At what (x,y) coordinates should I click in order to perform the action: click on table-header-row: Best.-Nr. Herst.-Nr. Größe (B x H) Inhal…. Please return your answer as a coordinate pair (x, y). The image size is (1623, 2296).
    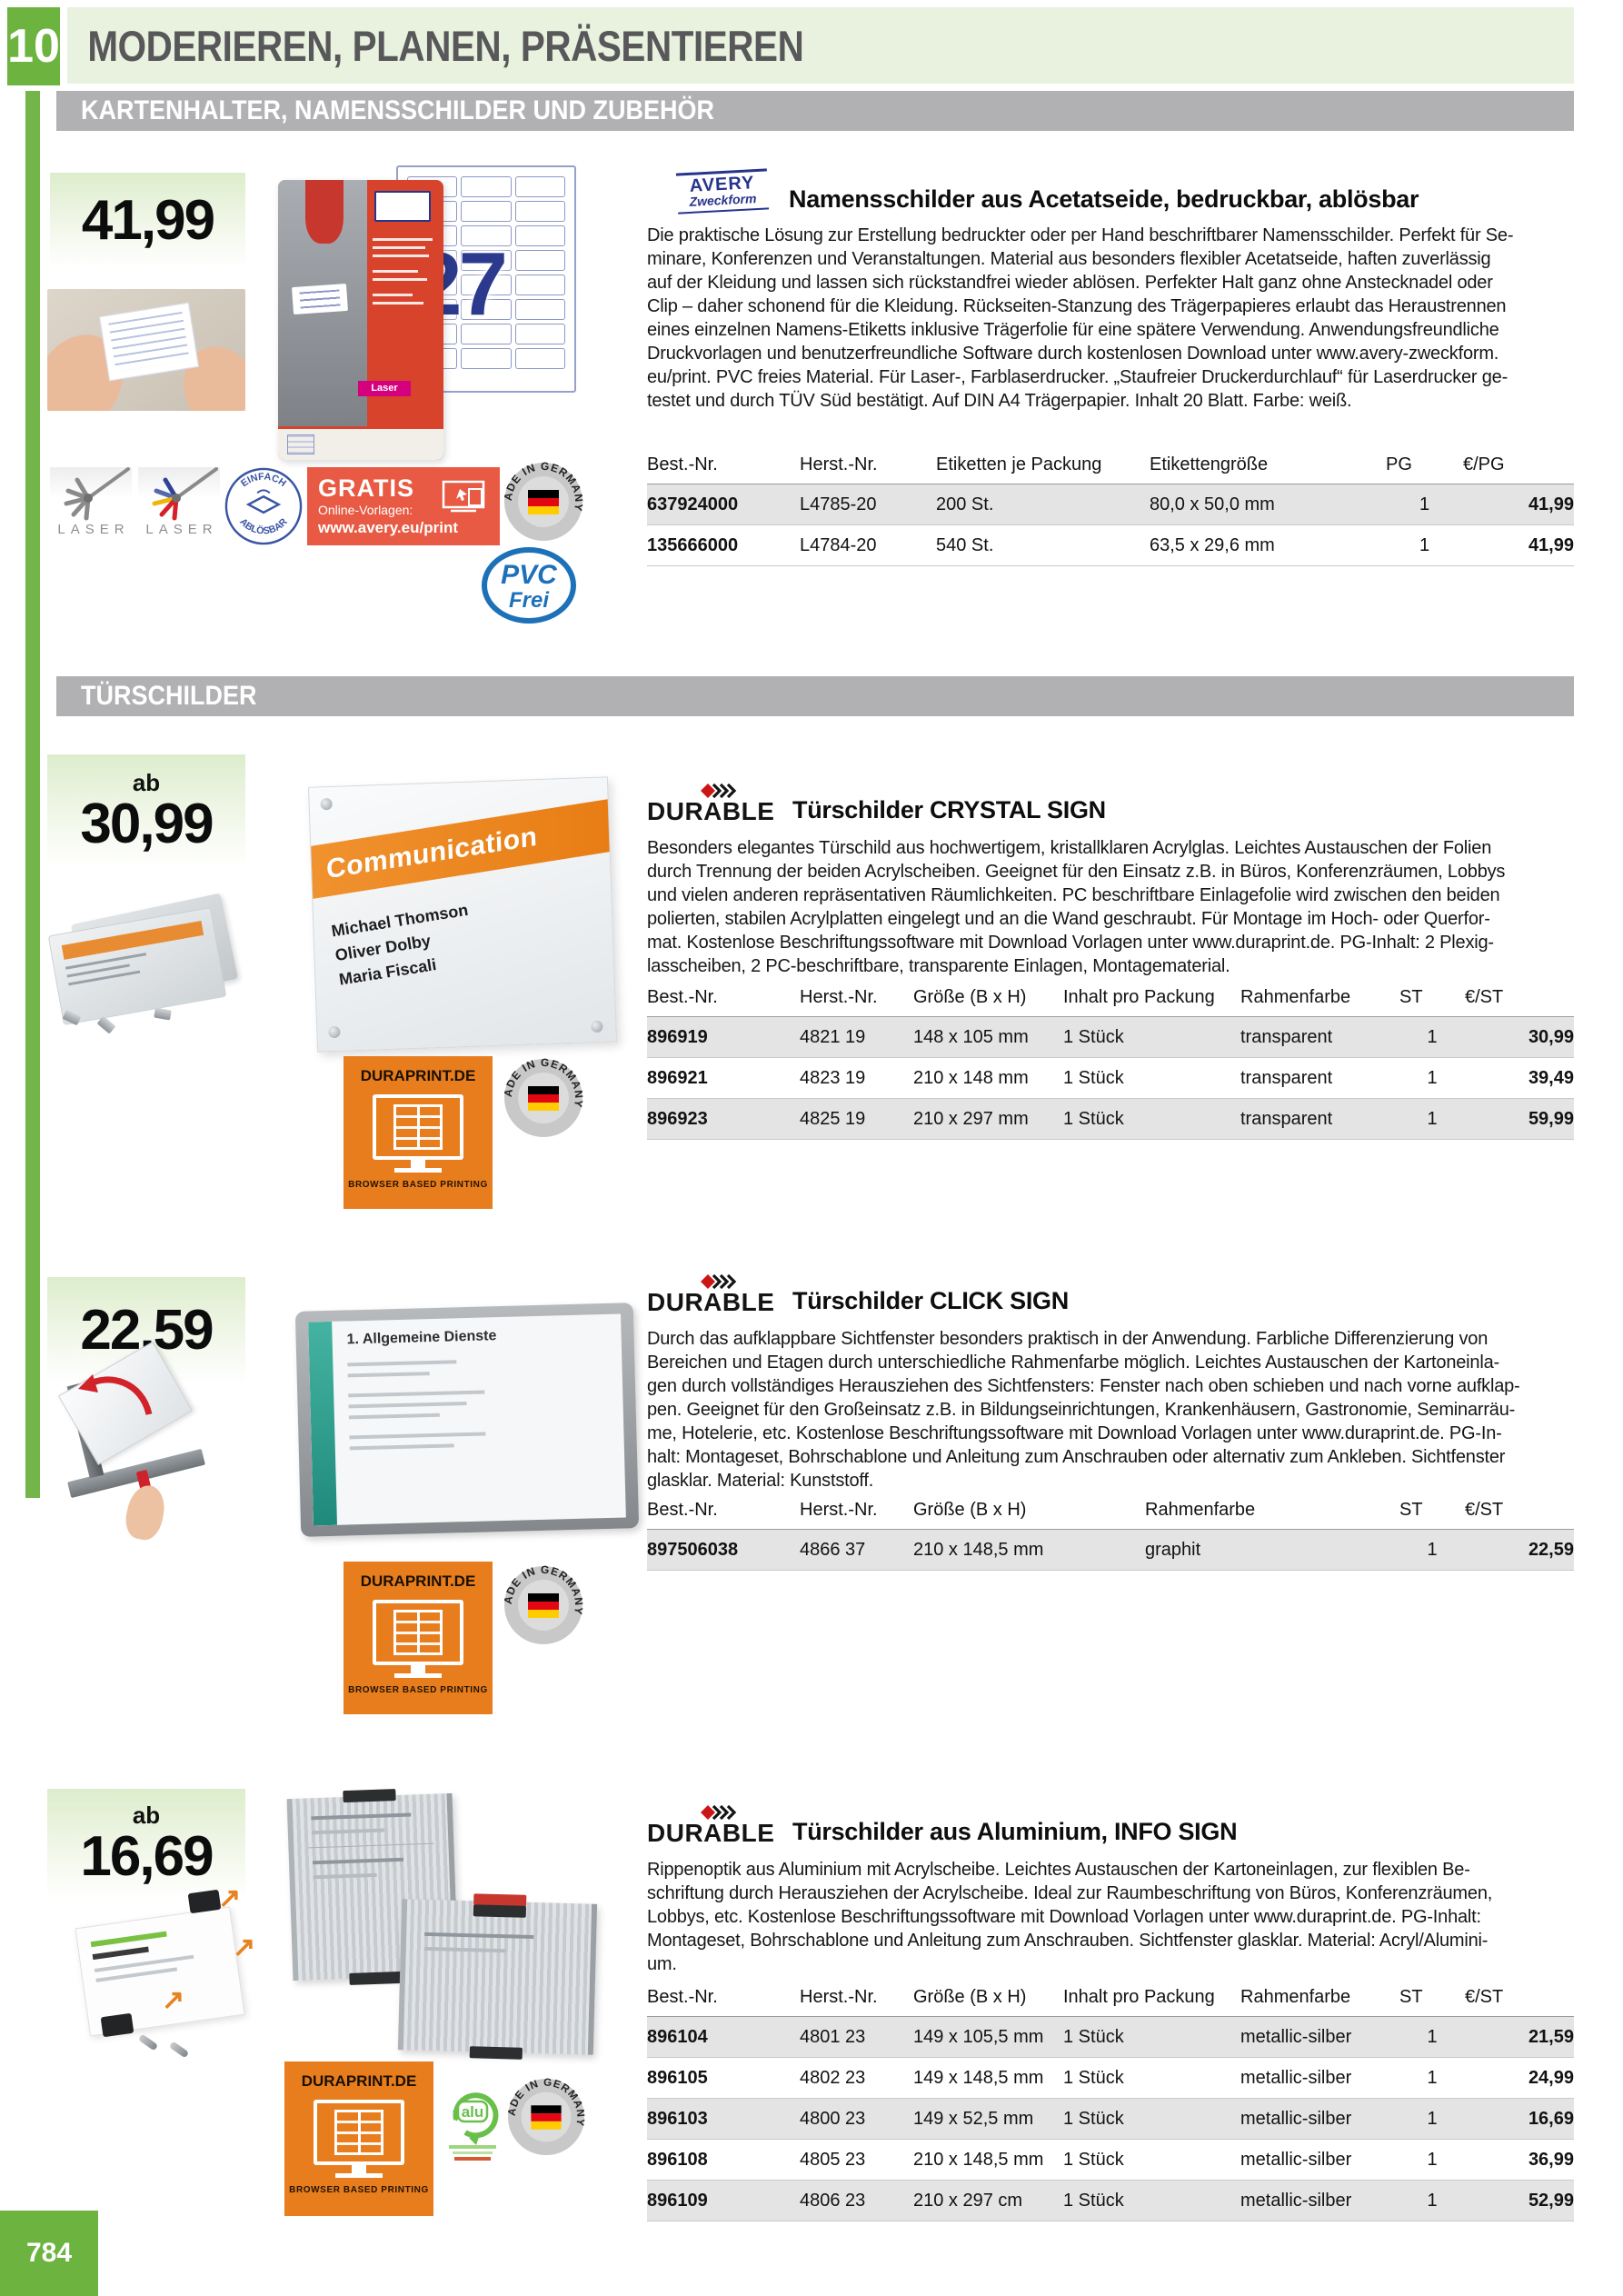
    Looking at the image, I should click on (1110, 2002).